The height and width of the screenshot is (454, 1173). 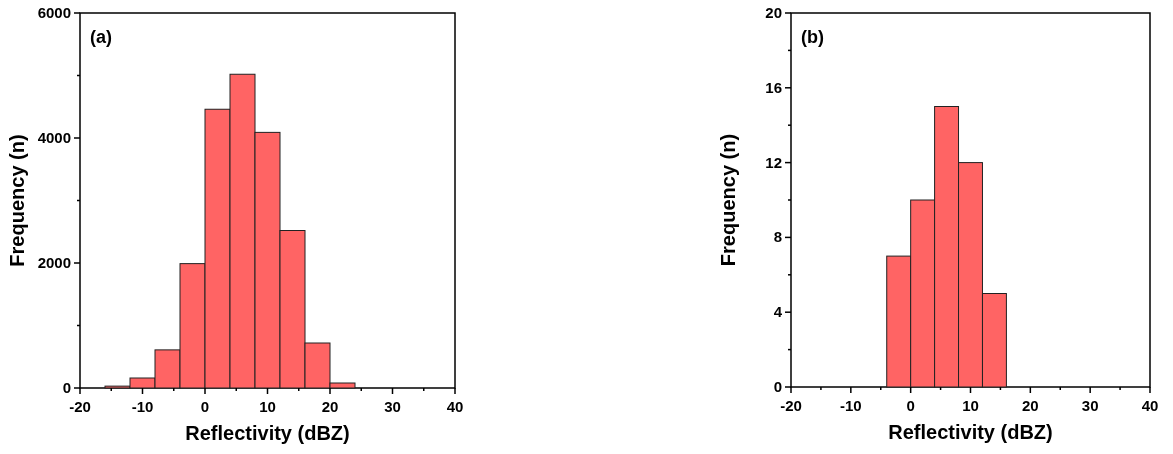 I want to click on y-tick-label: 8, so click(x=777, y=237).